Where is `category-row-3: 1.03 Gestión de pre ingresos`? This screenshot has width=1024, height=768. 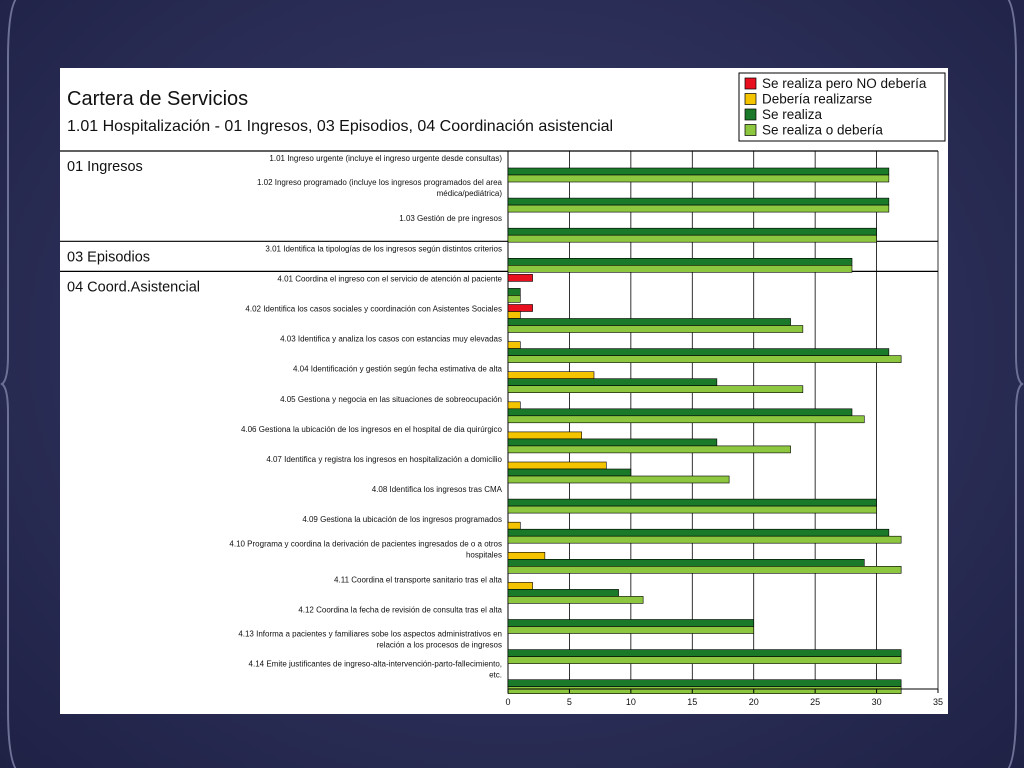
category-row-3: 1.03 Gestión de pre ingresos is located at coordinates (638, 228).